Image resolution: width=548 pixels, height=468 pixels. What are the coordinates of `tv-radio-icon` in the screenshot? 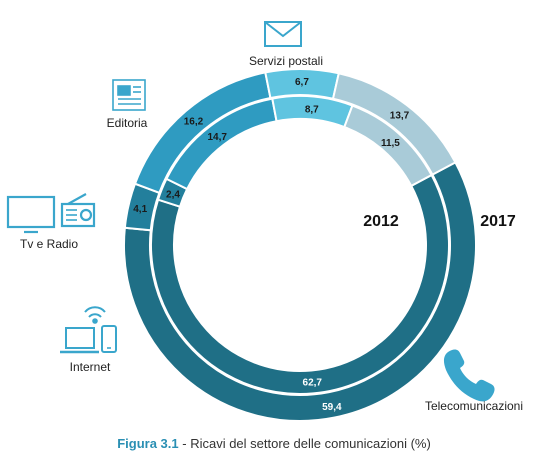 It's located at (51, 213).